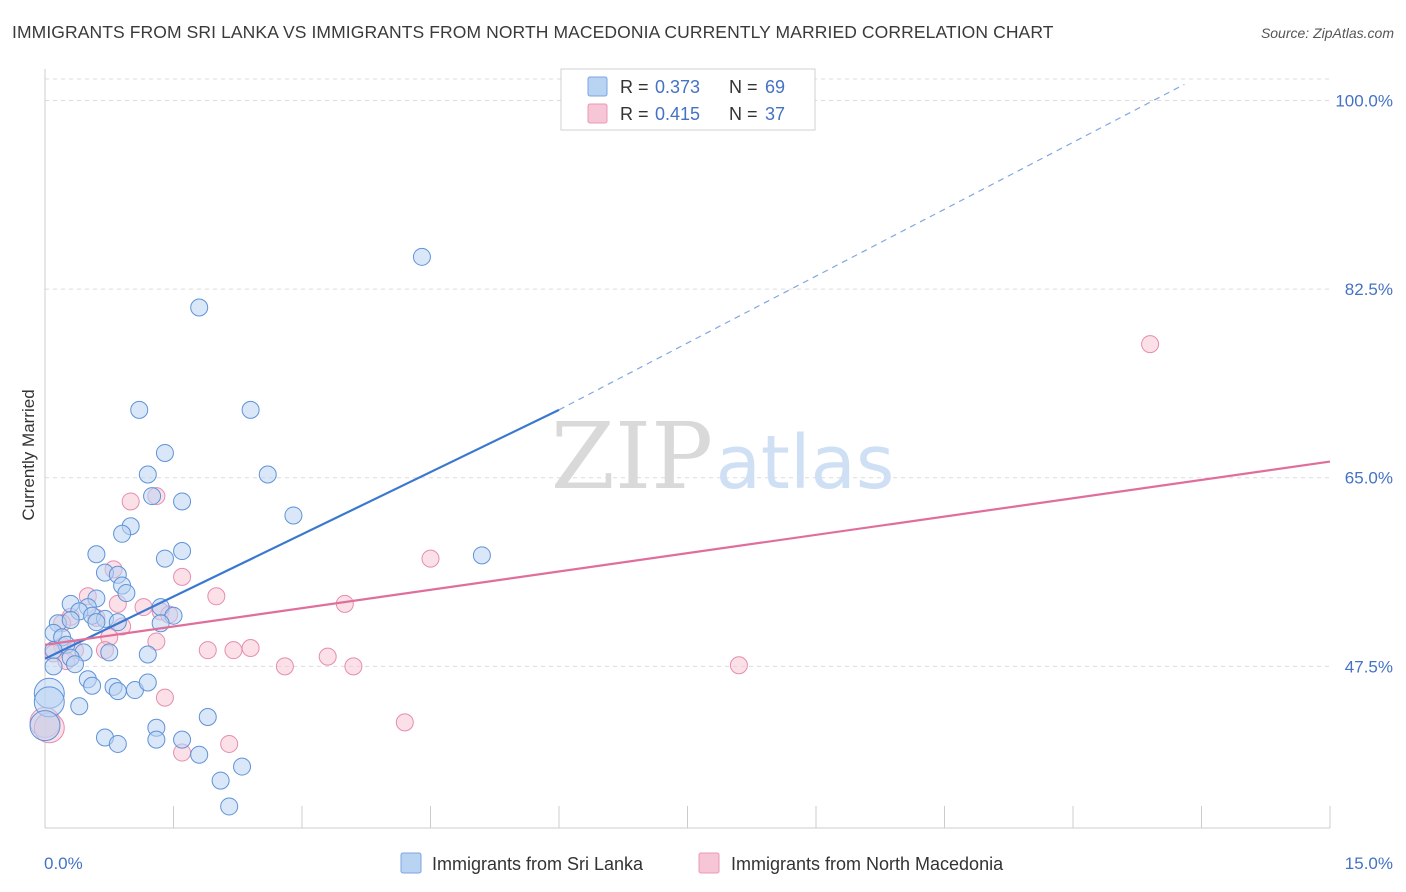  I want to click on x-tick-label-max: 15.0%, so click(1369, 863).